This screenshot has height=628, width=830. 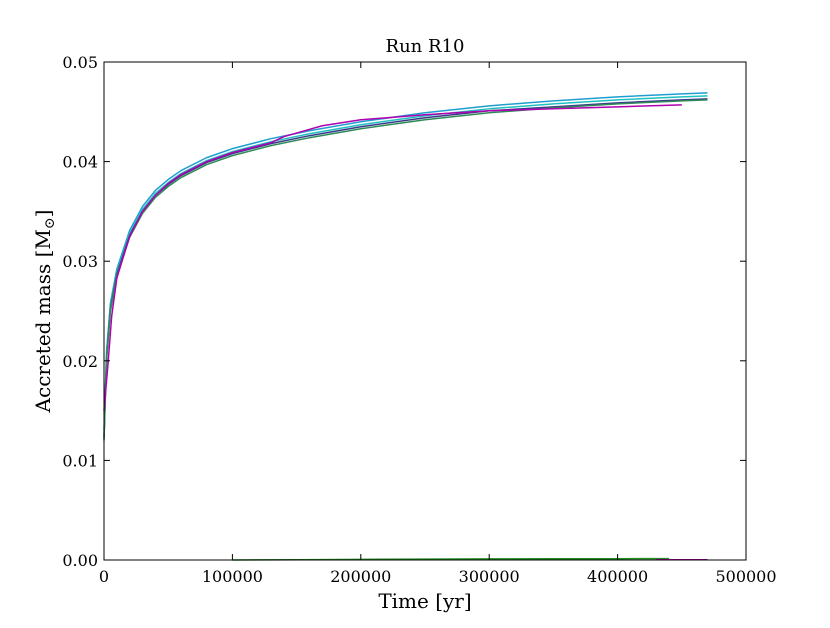 I want to click on x-tick-label: 300000, so click(x=489, y=576).